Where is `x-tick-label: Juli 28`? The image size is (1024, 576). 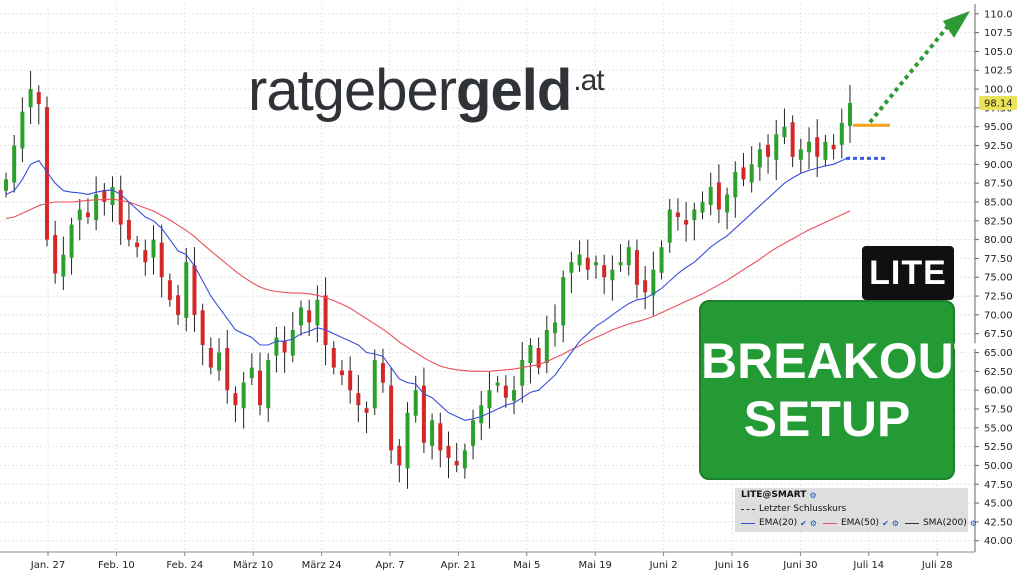 x-tick-label: Juli 28 is located at coordinates (937, 565).